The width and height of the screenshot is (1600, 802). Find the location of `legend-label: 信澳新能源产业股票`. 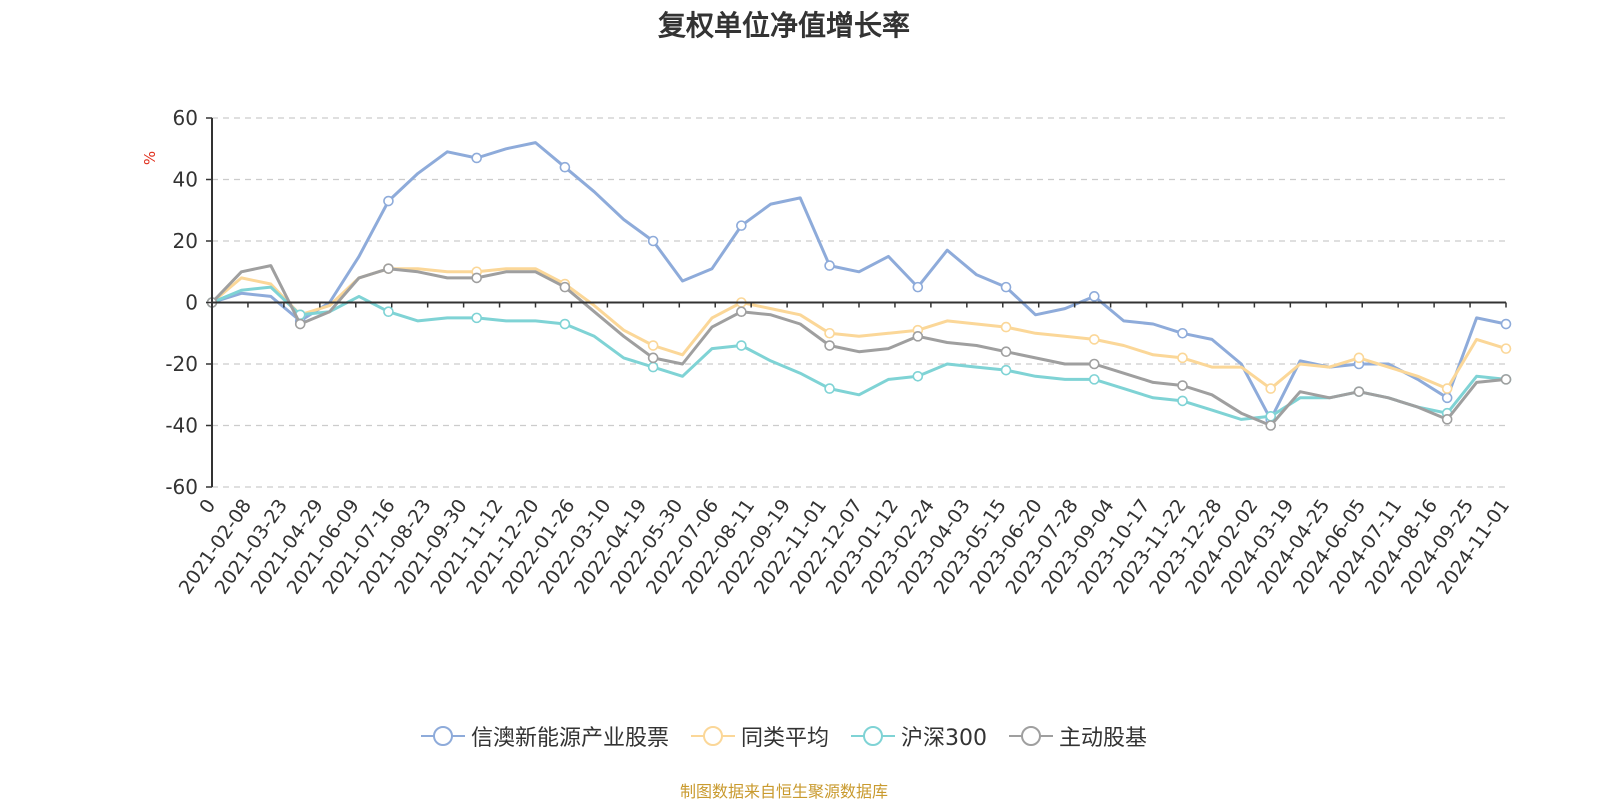

legend-label: 信澳新能源产业股票 is located at coordinates (569, 738).